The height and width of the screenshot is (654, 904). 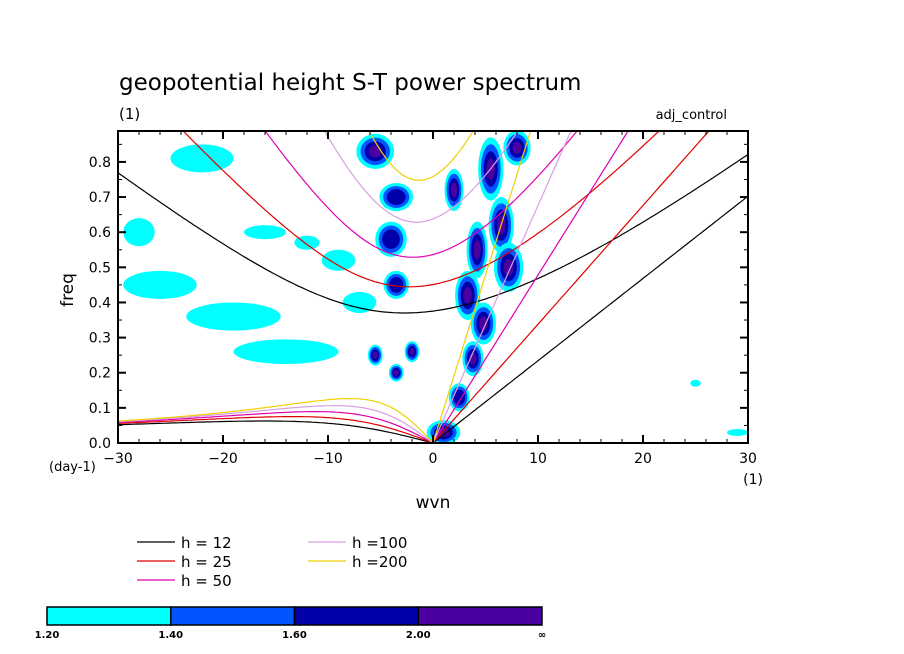 I want to click on curve-kelvin-h100, so click(x=502, y=287).